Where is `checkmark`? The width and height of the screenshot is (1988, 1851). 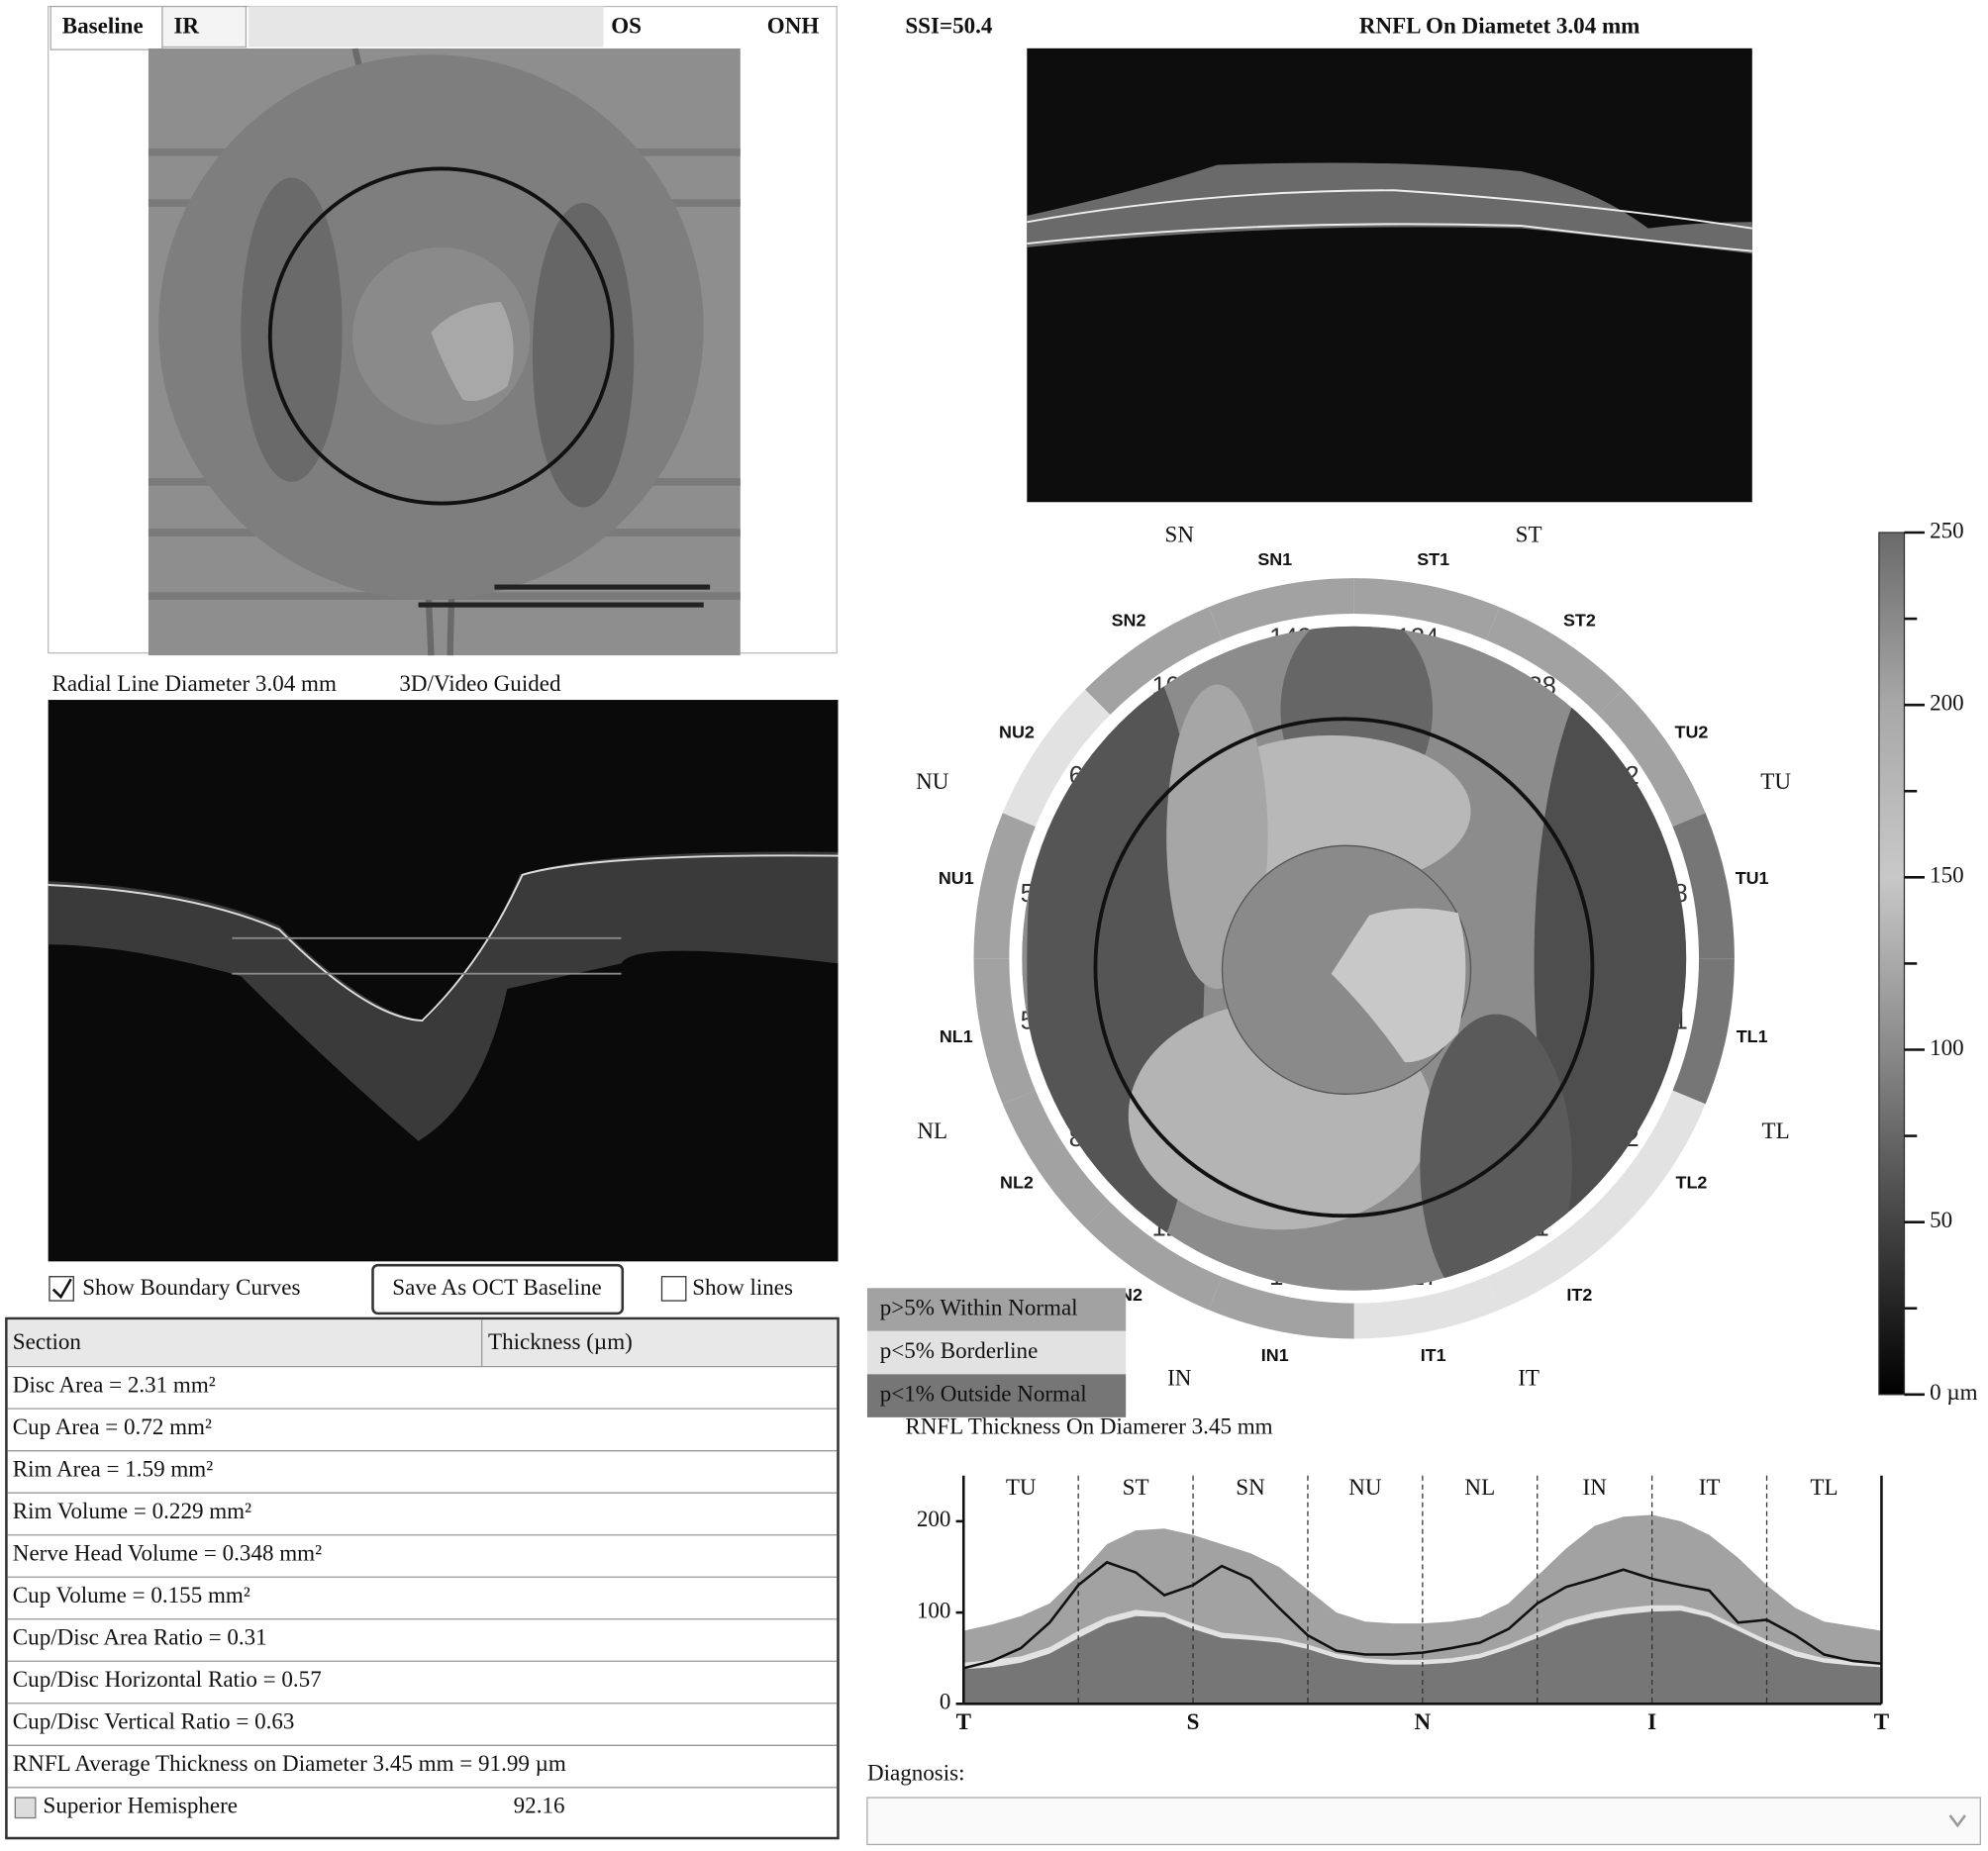
checkmark is located at coordinates (61, 1289).